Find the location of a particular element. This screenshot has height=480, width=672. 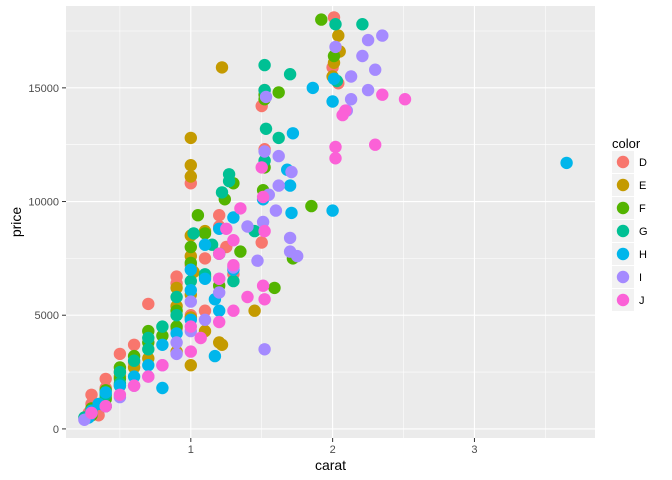

x-tick-label: 3 is located at coordinates (474, 450).